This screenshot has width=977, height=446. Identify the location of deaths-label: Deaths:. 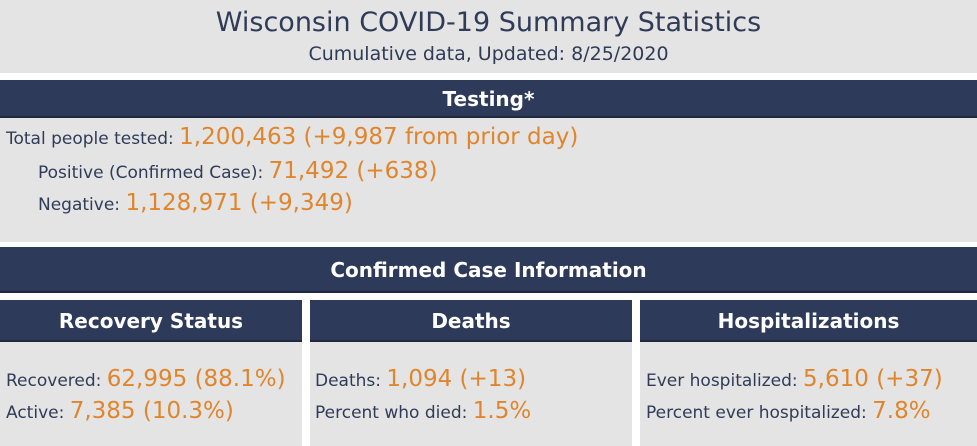
(351, 381).